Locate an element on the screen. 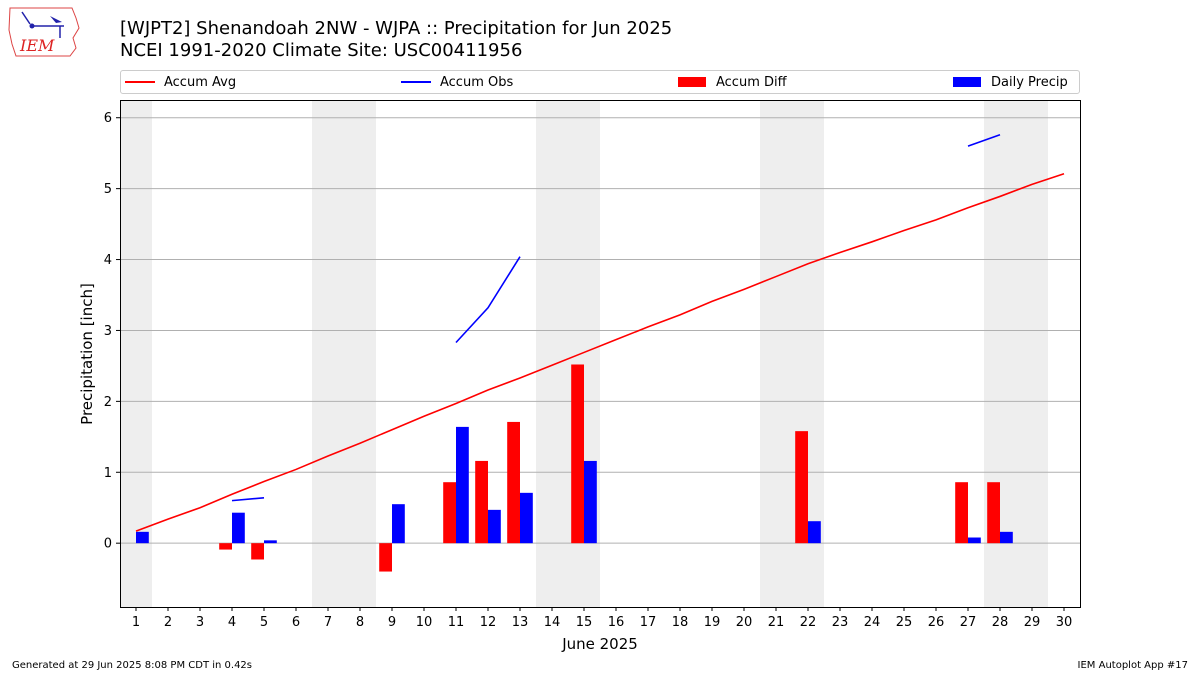 The height and width of the screenshot is (675, 1200). x-tick-label: 11 is located at coordinates (456, 622).